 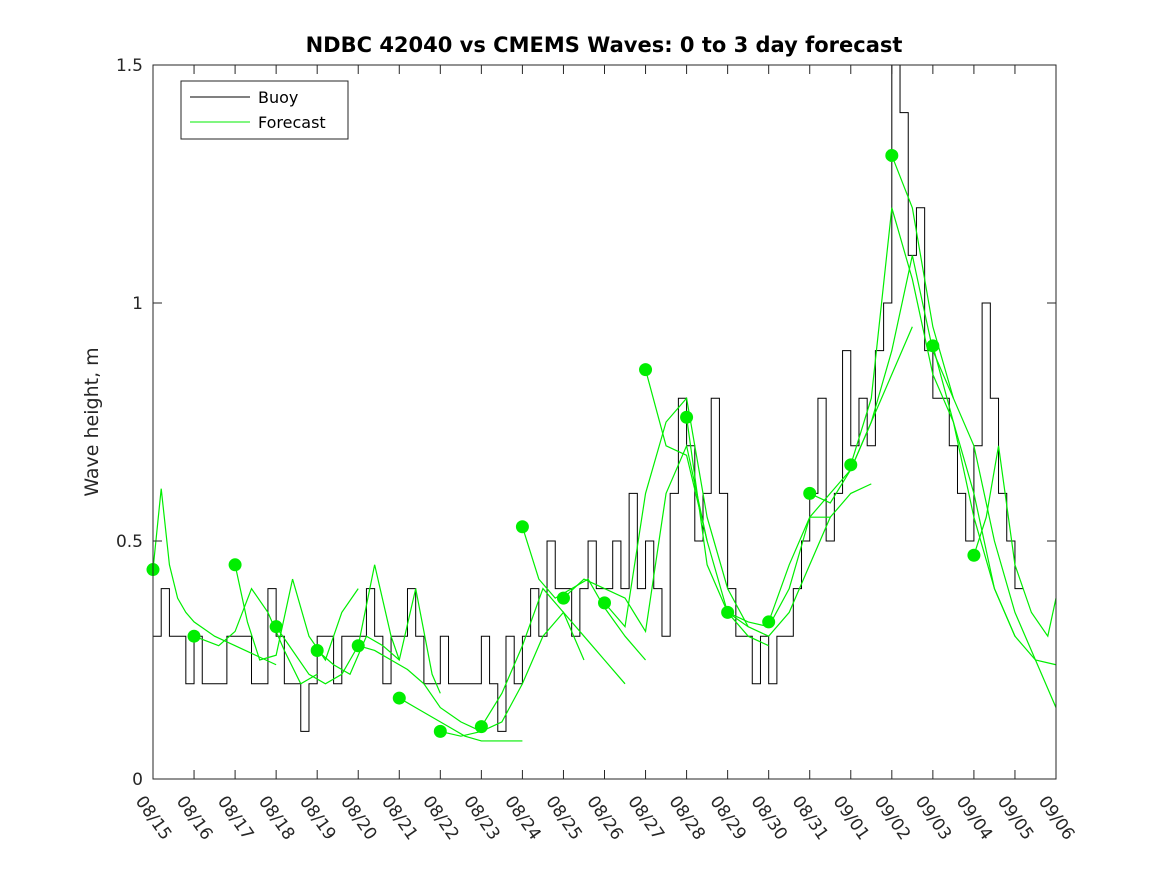 What do you see at coordinates (317, 818) in the screenshot?
I see `x-tick-label: 08/19` at bounding box center [317, 818].